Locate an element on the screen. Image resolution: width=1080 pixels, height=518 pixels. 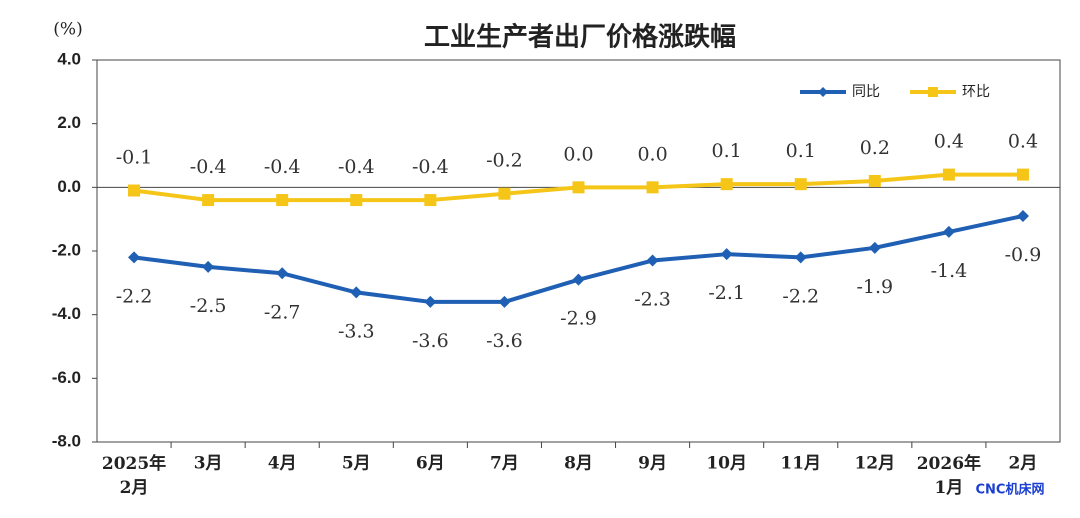
x-tick-label: 5月 is located at coordinates (356, 464).